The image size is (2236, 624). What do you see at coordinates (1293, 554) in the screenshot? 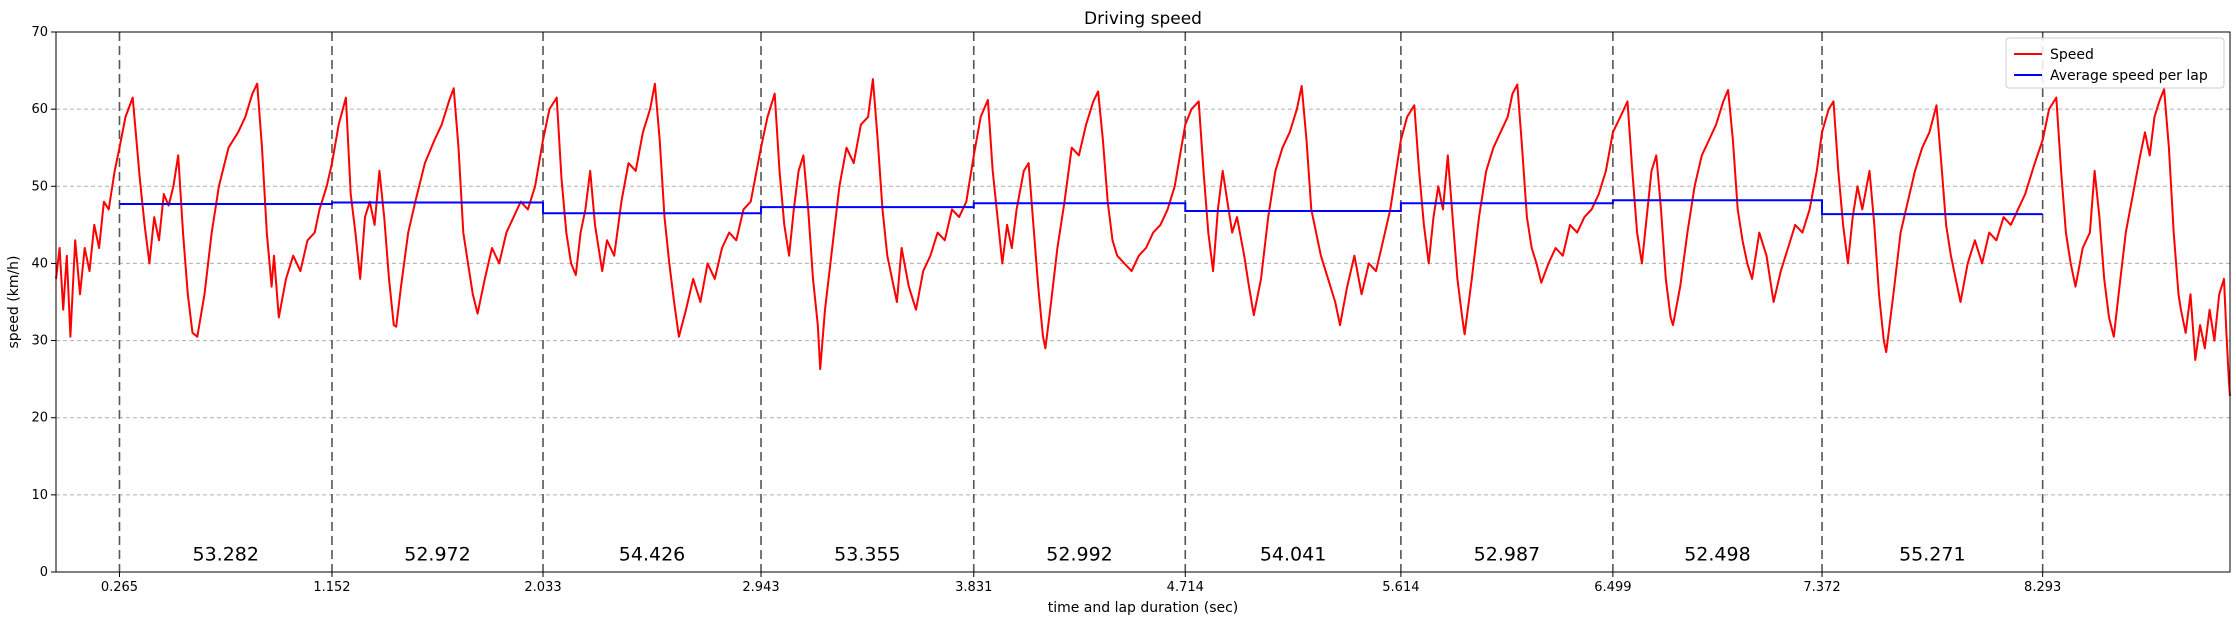
I see `lap-duration-label: 54.041` at bounding box center [1293, 554].